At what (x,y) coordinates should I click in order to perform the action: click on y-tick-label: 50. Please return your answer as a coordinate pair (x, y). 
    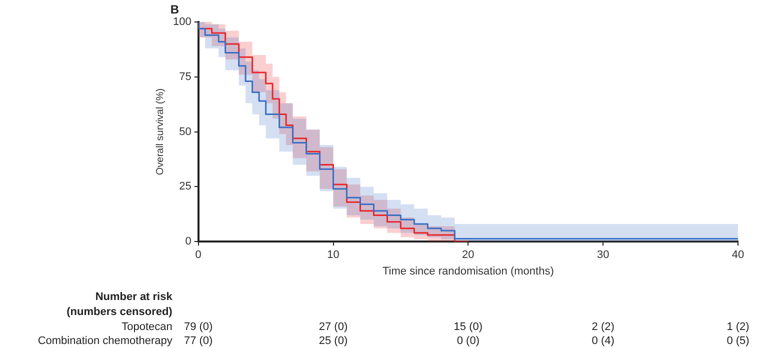
    Looking at the image, I should click on (185, 132).